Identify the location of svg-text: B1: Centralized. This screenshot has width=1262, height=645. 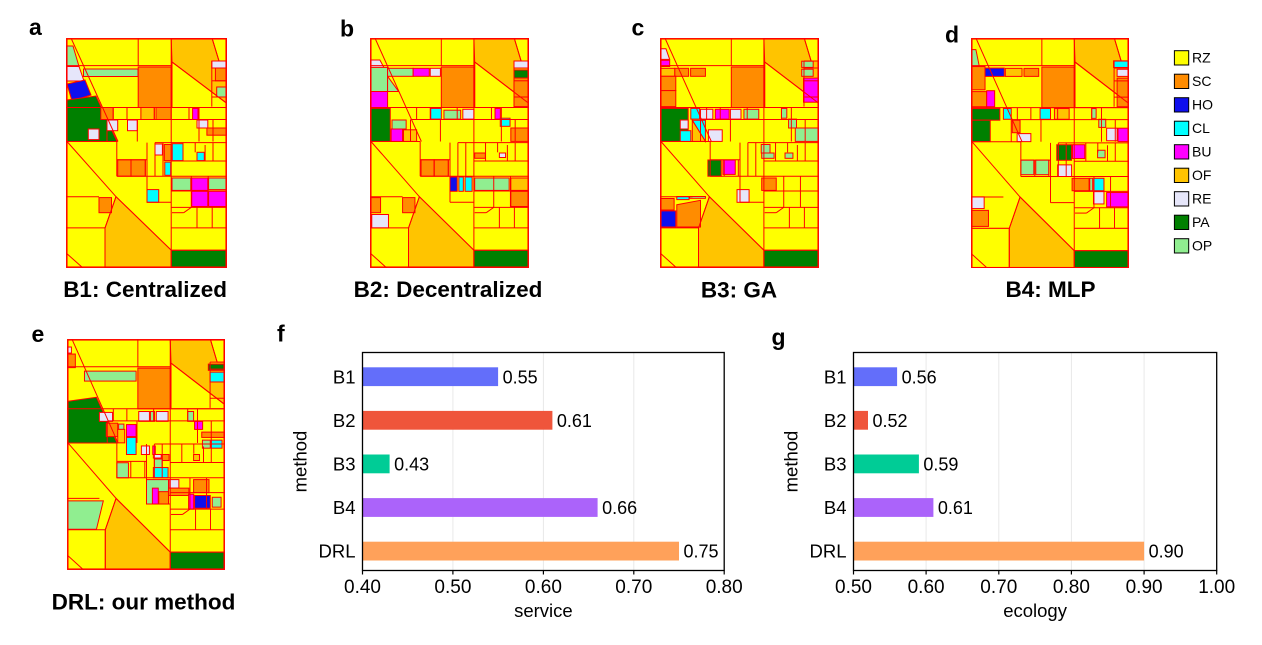
(145, 289).